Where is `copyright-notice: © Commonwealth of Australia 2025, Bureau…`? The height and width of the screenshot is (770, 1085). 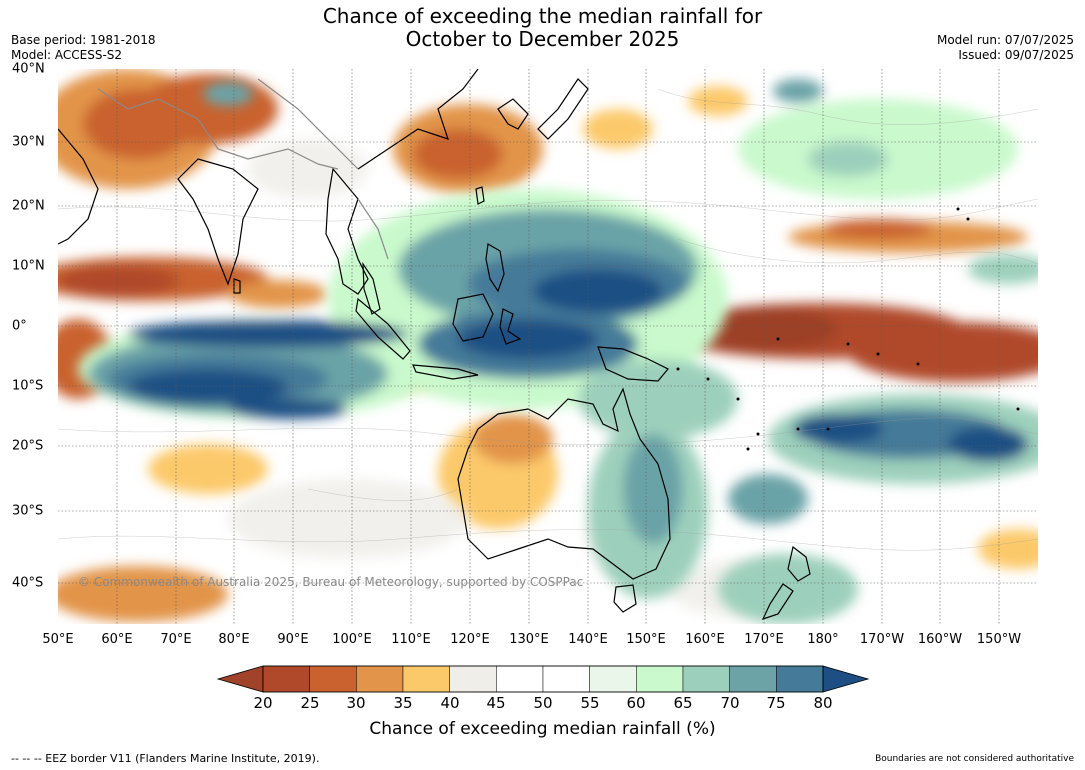 copyright-notice: © Commonwealth of Australia 2025, Bureau… is located at coordinates (331, 582).